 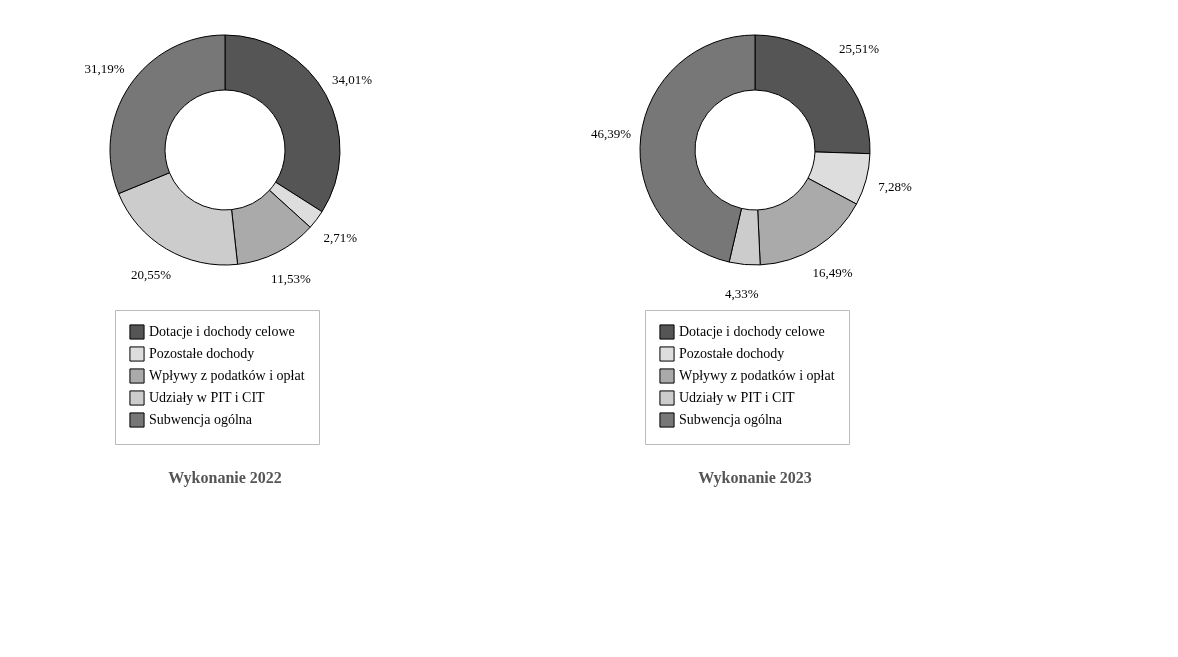 What do you see at coordinates (352, 80) in the screenshot?
I see `data-label: 34,01%` at bounding box center [352, 80].